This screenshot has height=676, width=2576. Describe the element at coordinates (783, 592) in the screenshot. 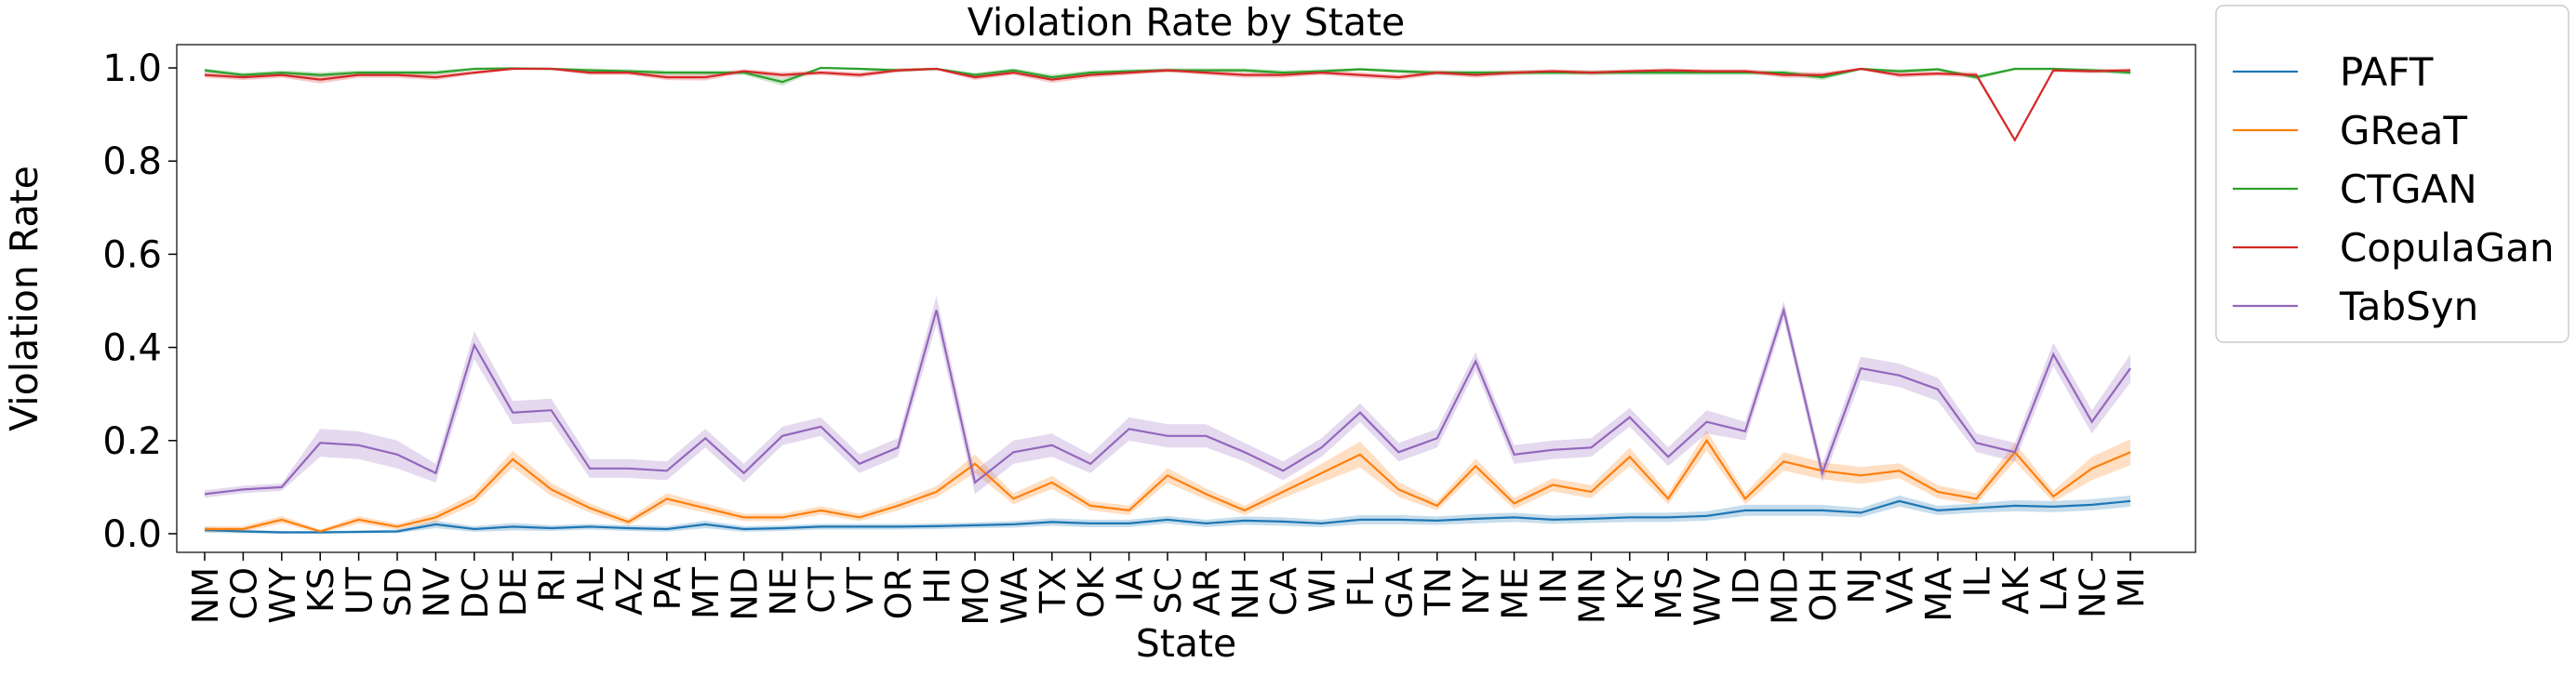

I see `x-tick-label: NE` at that location.